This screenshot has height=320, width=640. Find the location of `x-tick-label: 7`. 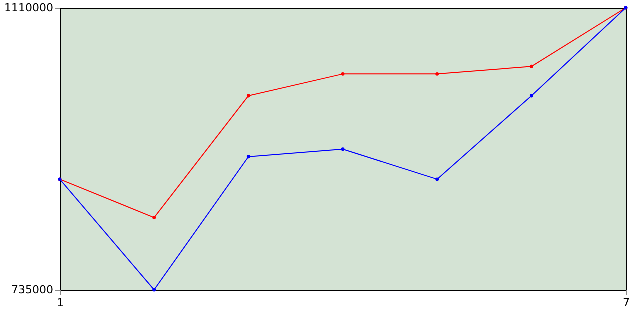

x-tick-label: 7 is located at coordinates (626, 303).